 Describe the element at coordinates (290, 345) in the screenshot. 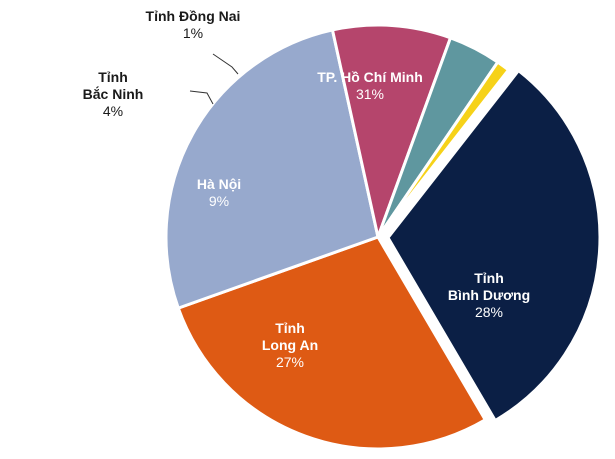

I see `slice-name-3-line-2: Long An` at that location.